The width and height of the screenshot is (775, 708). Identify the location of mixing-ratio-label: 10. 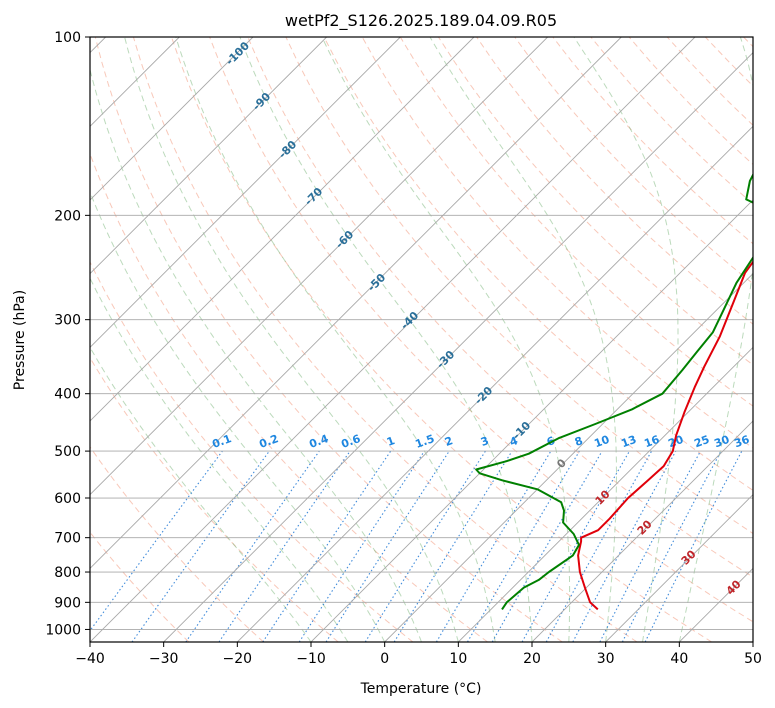
(601, 442).